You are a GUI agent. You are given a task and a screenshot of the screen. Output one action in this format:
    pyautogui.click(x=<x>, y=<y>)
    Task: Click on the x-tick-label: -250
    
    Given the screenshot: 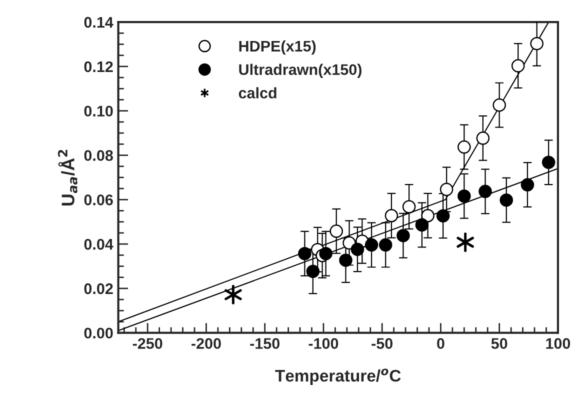 What is the action you would take?
    pyautogui.click(x=147, y=343)
    